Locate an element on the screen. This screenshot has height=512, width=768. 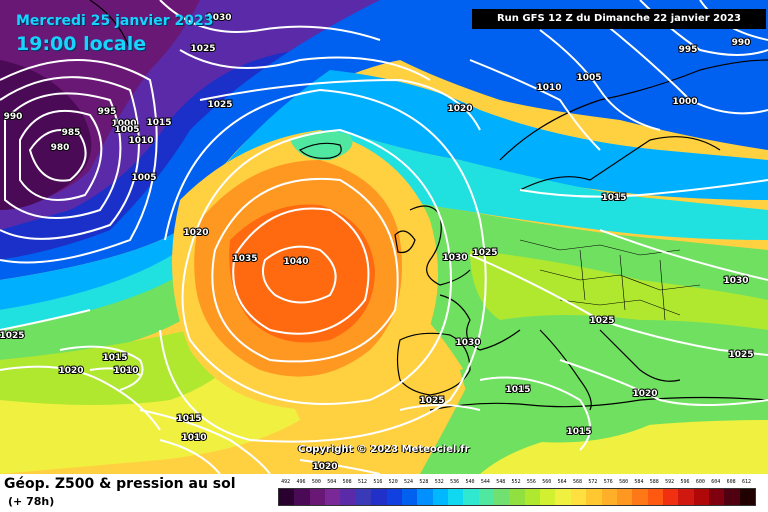
band-dark-orange is located at coordinates (302, 273).